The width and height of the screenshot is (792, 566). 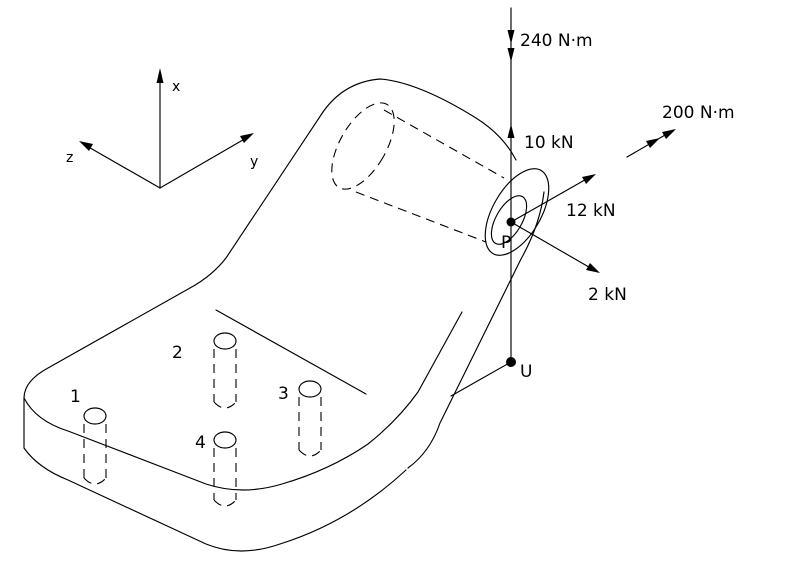 I want to click on force-2kN-line, so click(x=552, y=246).